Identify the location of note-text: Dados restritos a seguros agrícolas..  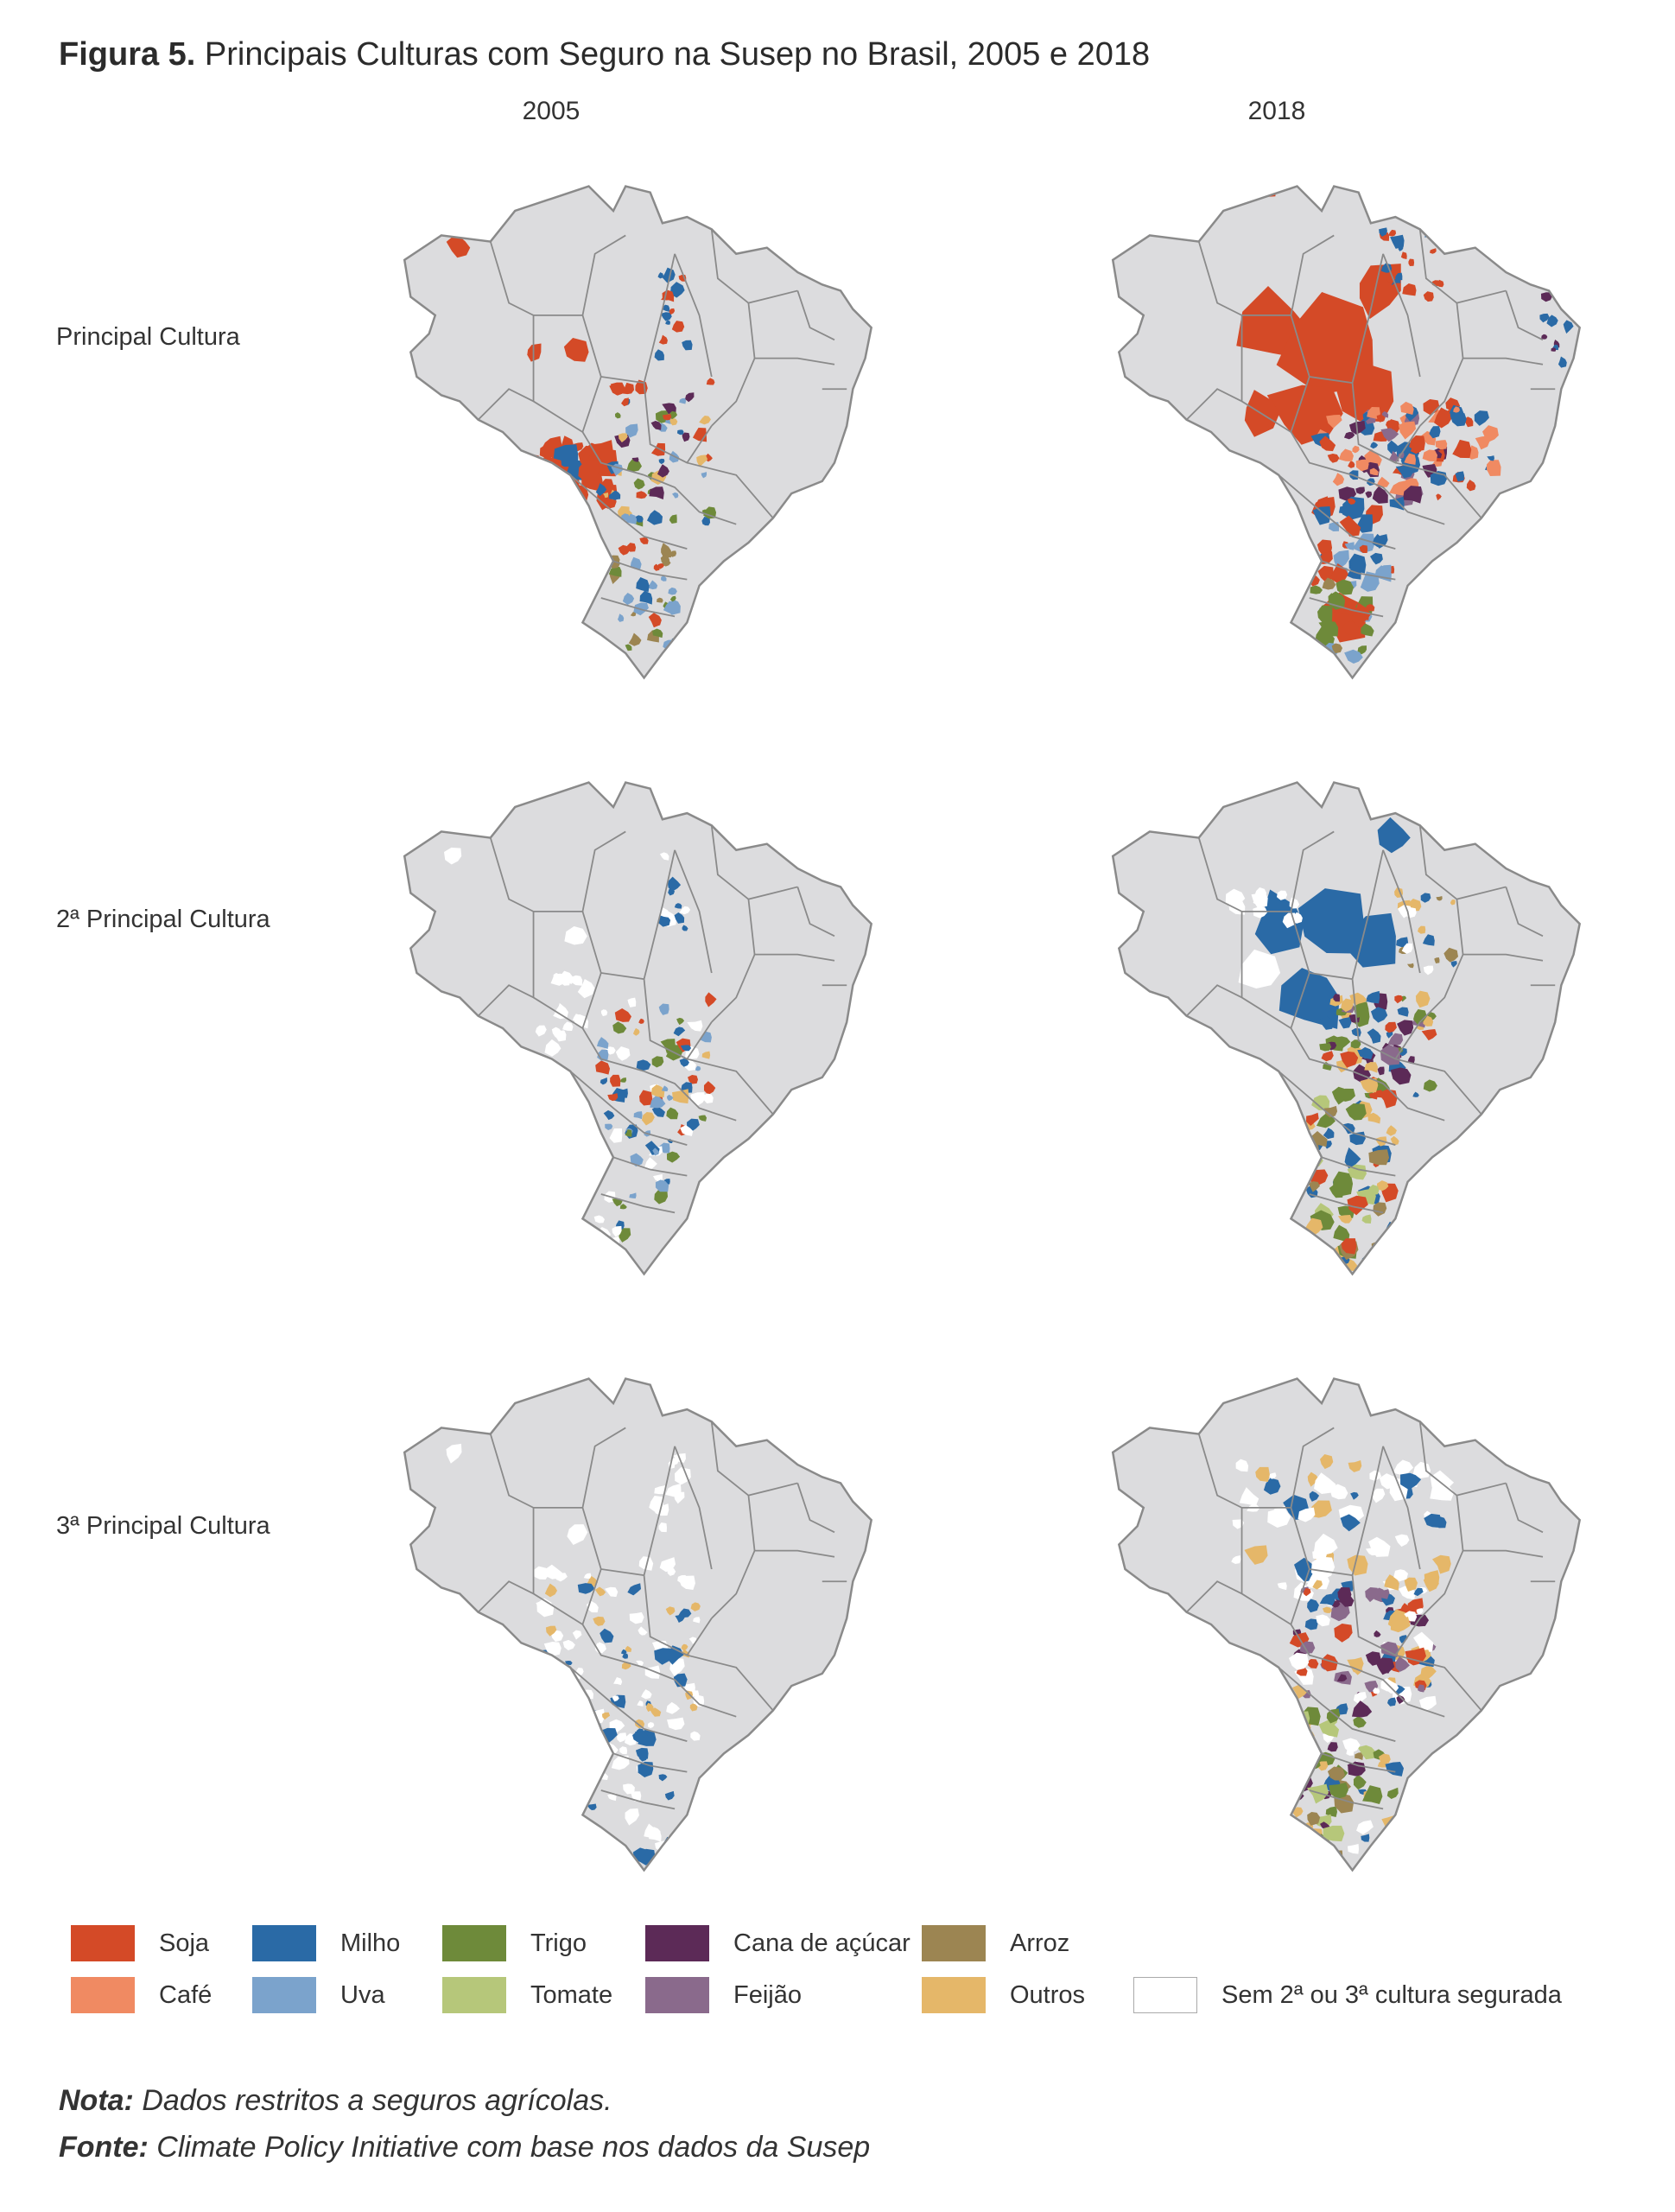
(372, 2100).